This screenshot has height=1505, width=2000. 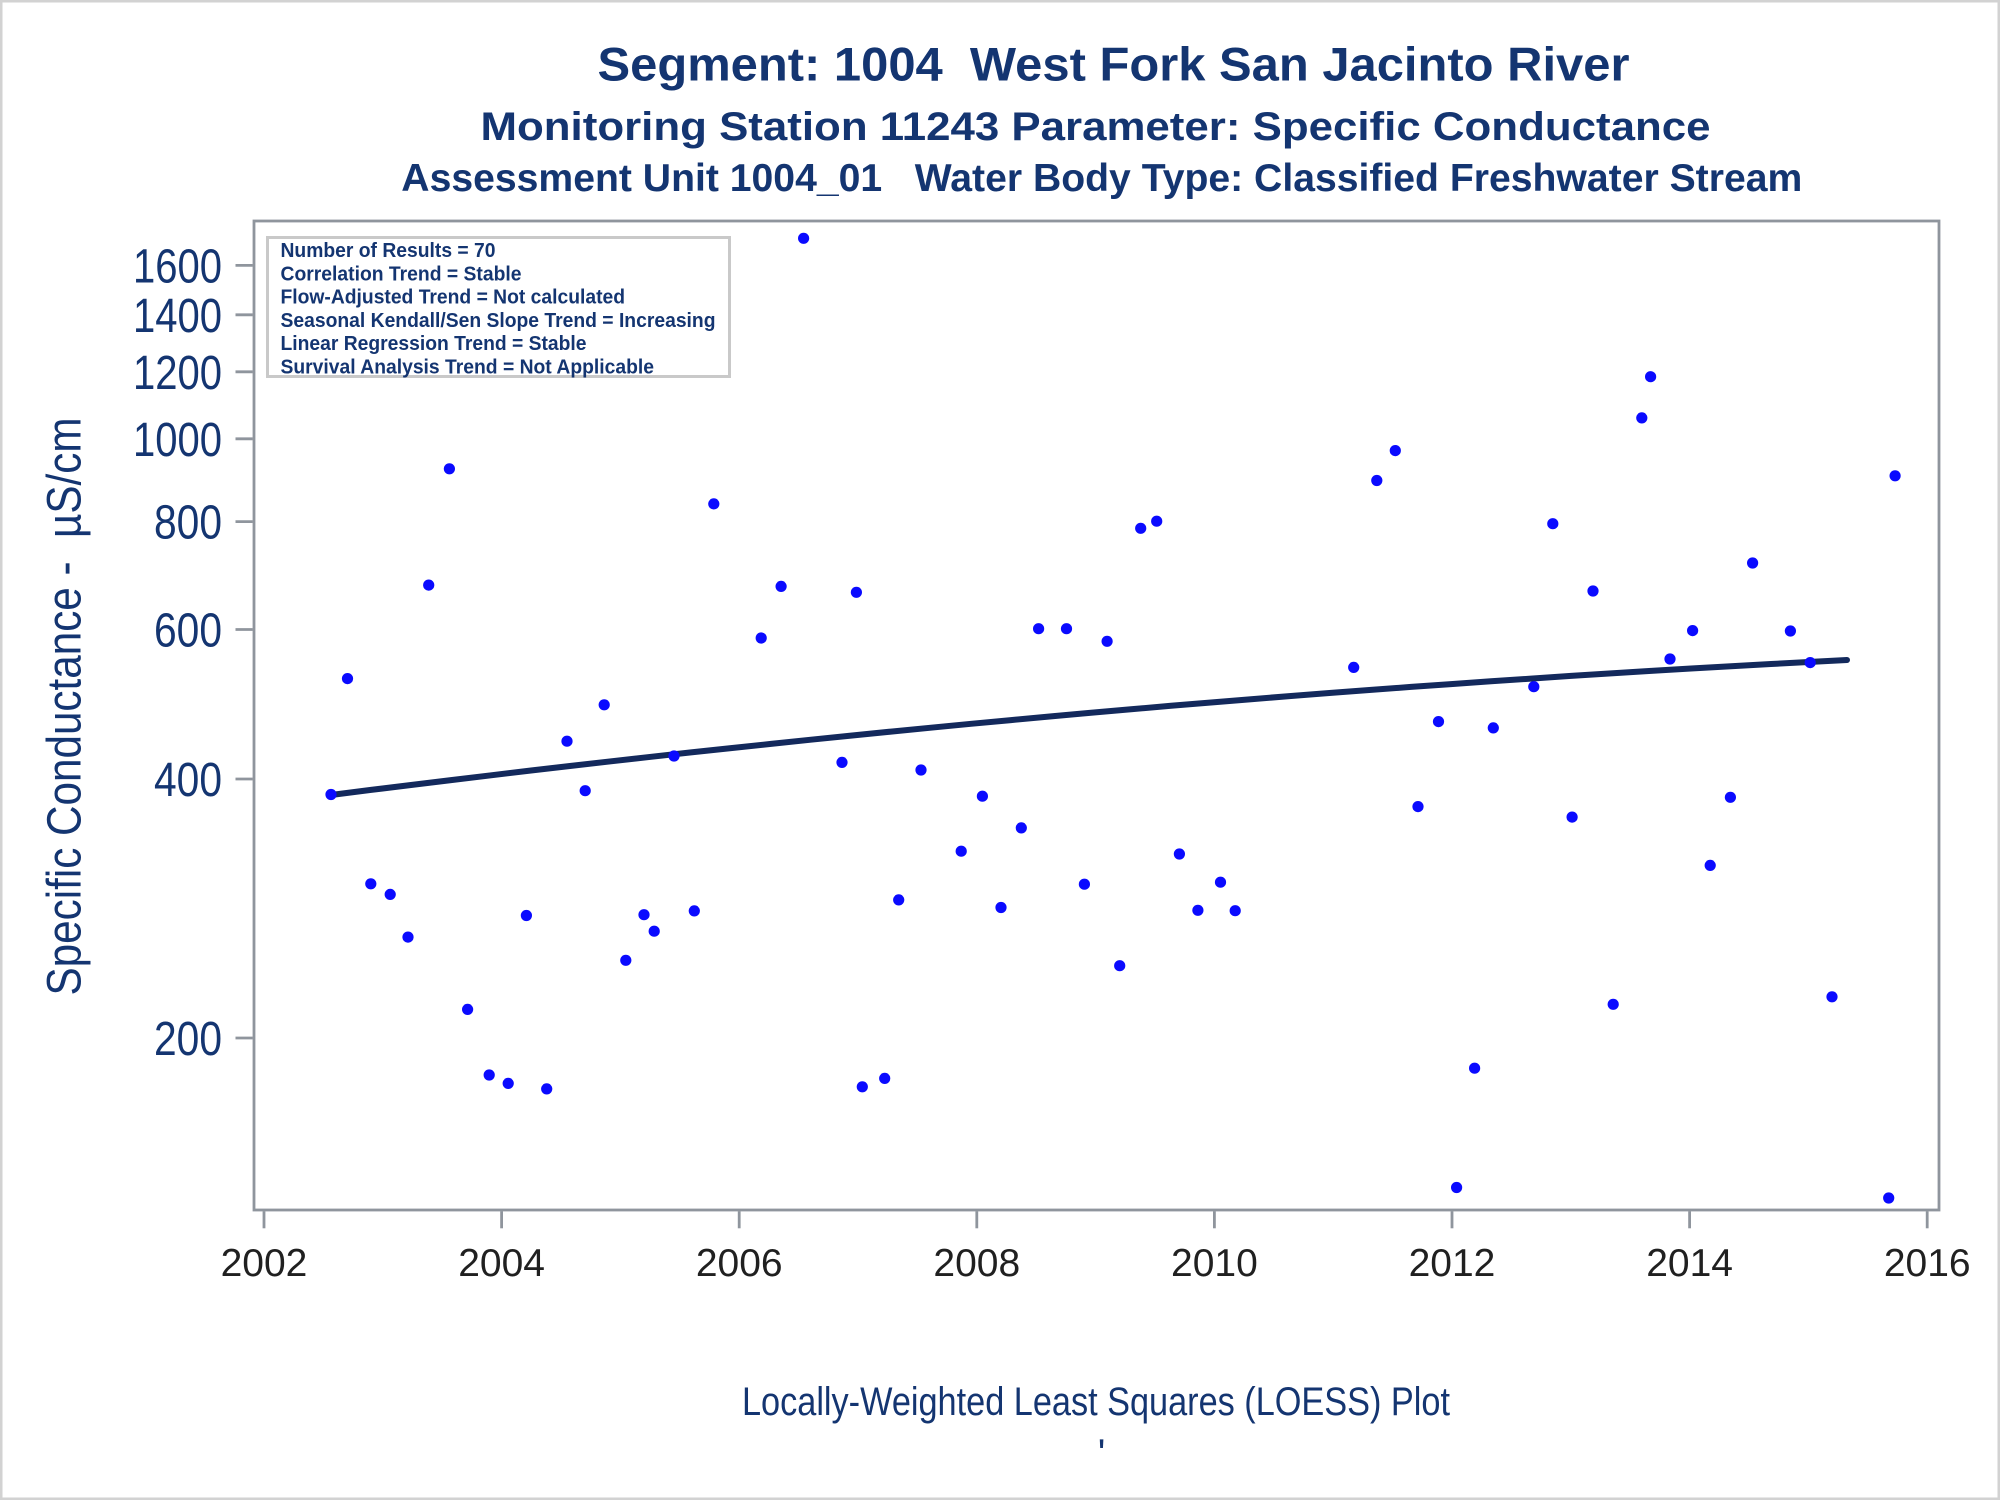 I want to click on svg-text: 2012, so click(x=1452, y=1263).